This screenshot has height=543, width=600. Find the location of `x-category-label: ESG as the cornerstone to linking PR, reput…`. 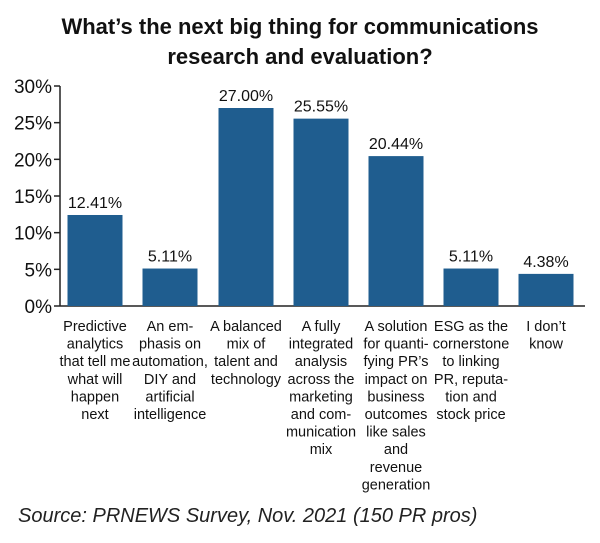

x-category-label: ESG as the cornerstone to linking PR, reput… is located at coordinates (471, 371).